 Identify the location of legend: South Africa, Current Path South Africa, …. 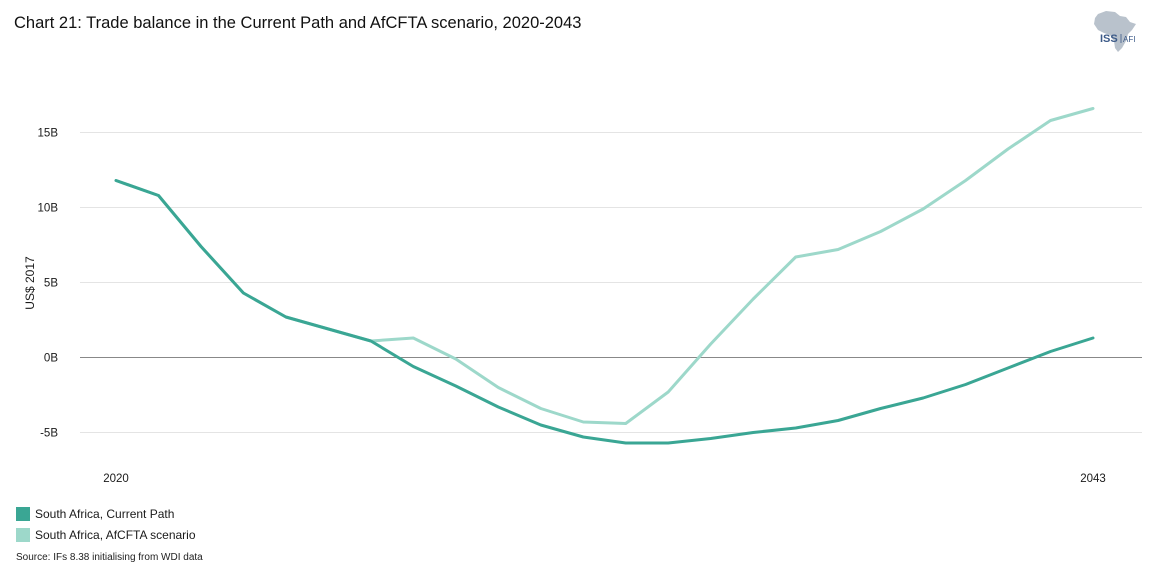
(106, 524).